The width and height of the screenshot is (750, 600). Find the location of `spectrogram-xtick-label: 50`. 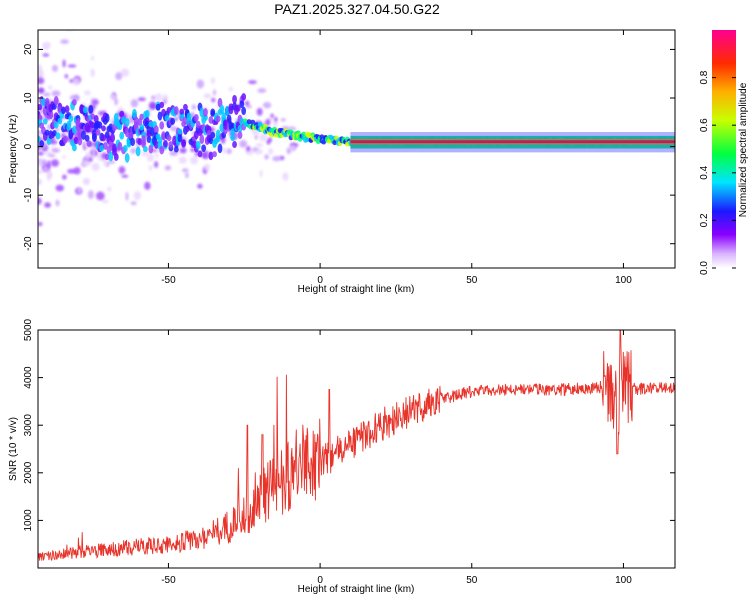

spectrogram-xtick-label: 50 is located at coordinates (472, 280).